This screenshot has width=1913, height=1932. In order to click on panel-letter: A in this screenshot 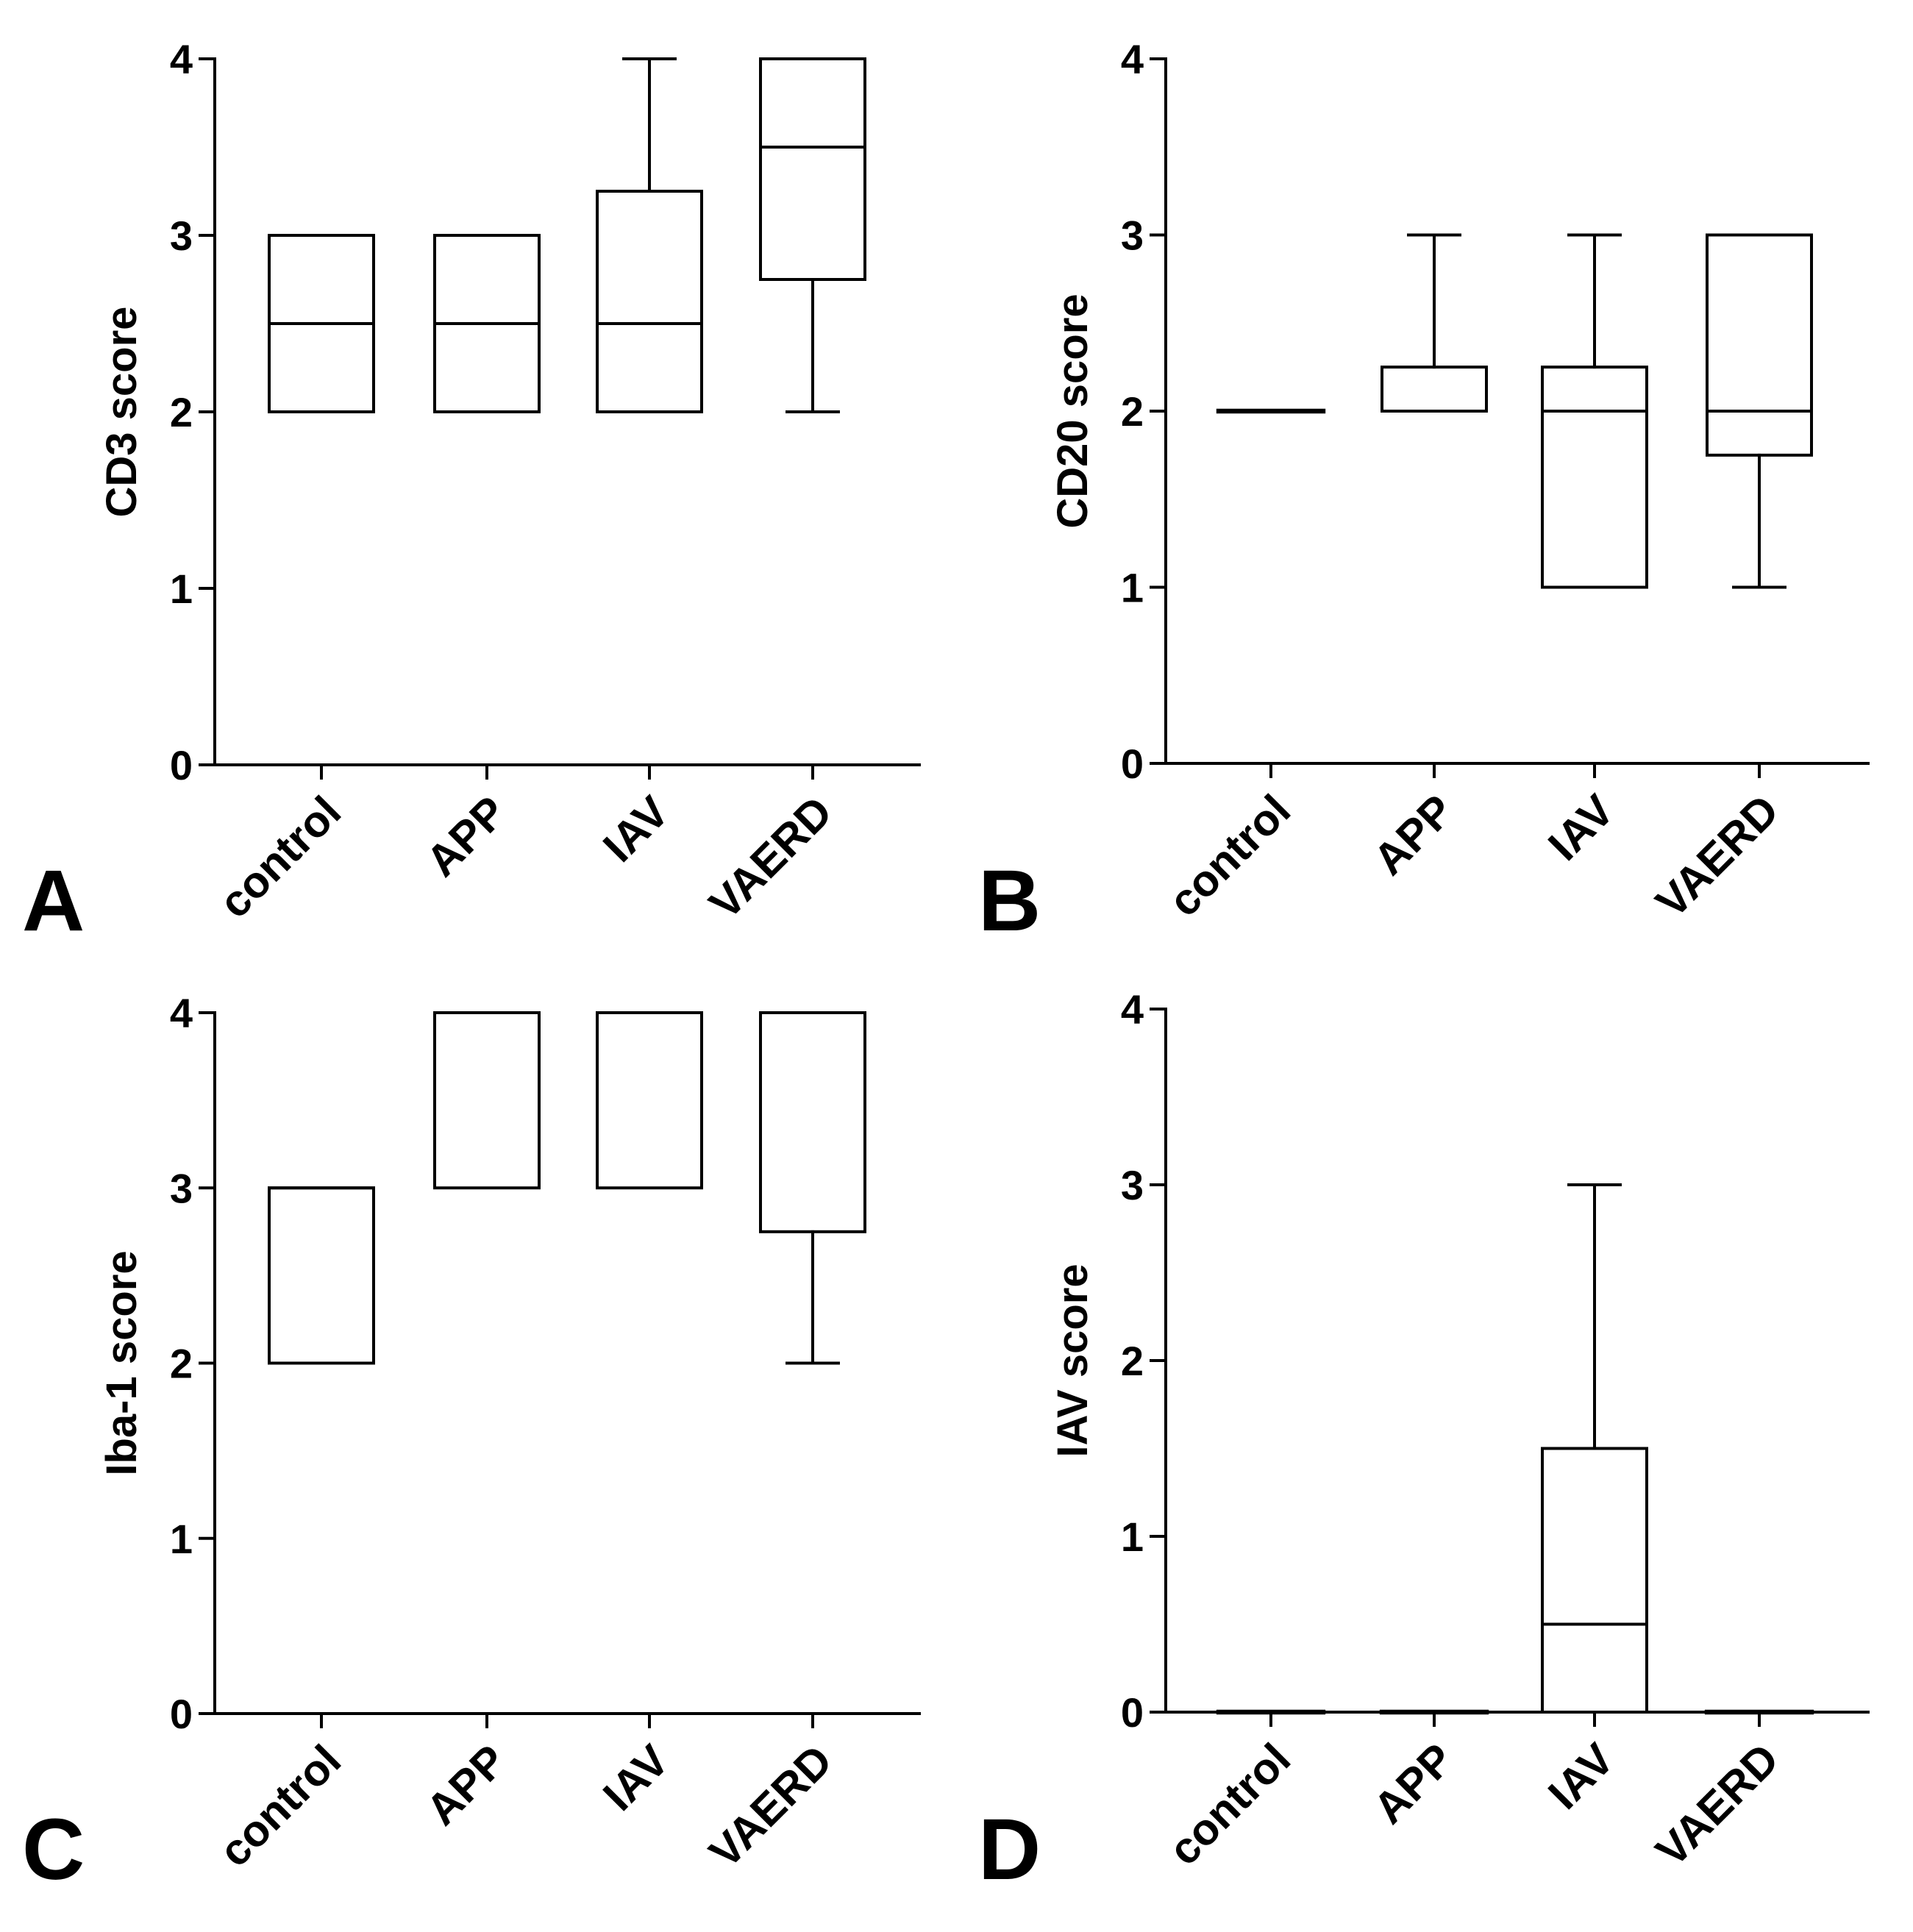, I will do `click(54, 900)`.